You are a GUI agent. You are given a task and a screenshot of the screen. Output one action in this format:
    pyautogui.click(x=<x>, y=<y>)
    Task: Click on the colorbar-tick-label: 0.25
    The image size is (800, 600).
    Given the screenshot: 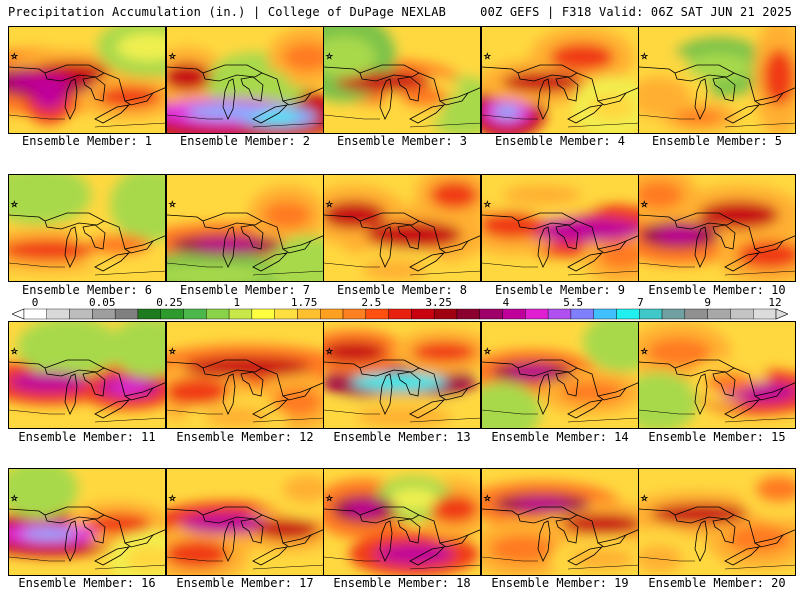 What is the action you would take?
    pyautogui.click(x=169, y=302)
    